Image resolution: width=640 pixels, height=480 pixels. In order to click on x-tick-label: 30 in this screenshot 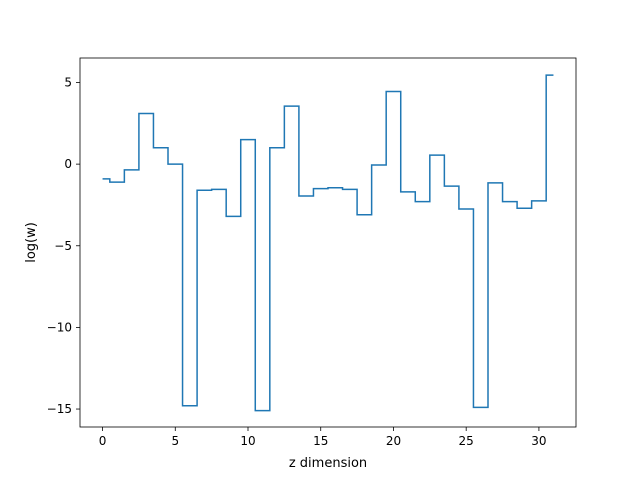, I will do `click(538, 441)`.